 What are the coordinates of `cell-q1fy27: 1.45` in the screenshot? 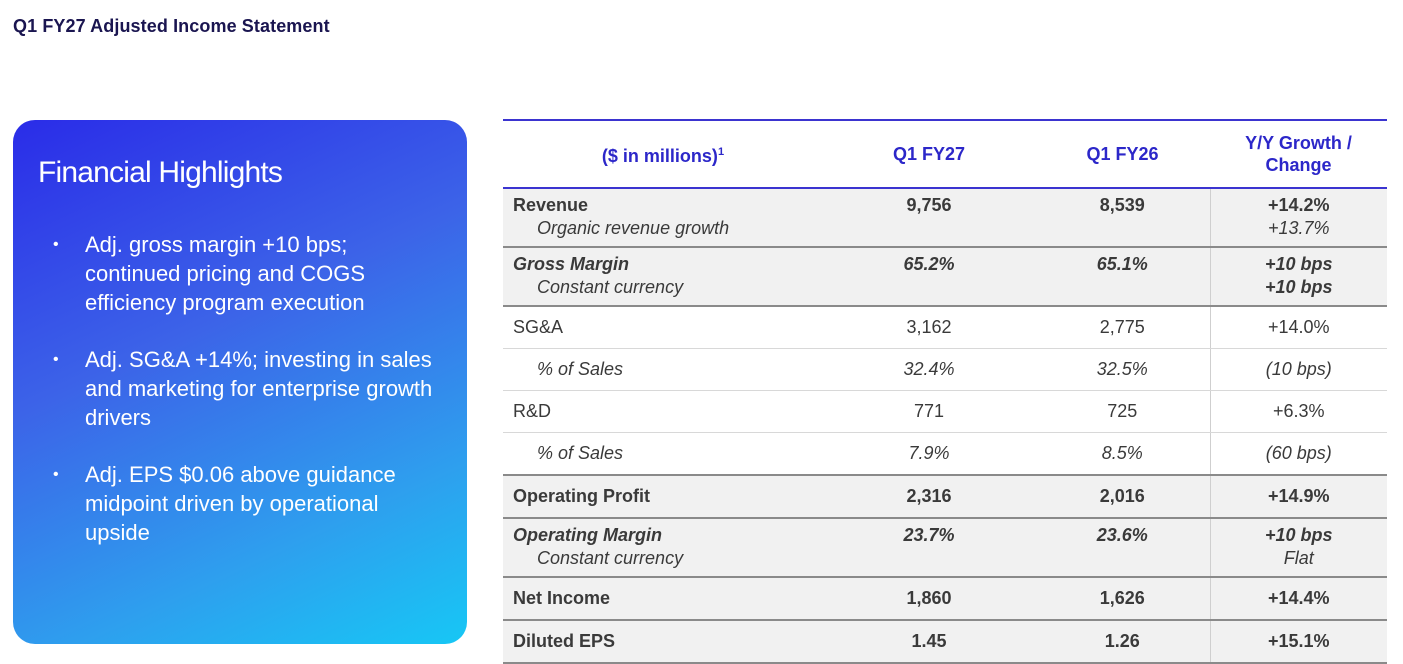 It's located at (929, 642).